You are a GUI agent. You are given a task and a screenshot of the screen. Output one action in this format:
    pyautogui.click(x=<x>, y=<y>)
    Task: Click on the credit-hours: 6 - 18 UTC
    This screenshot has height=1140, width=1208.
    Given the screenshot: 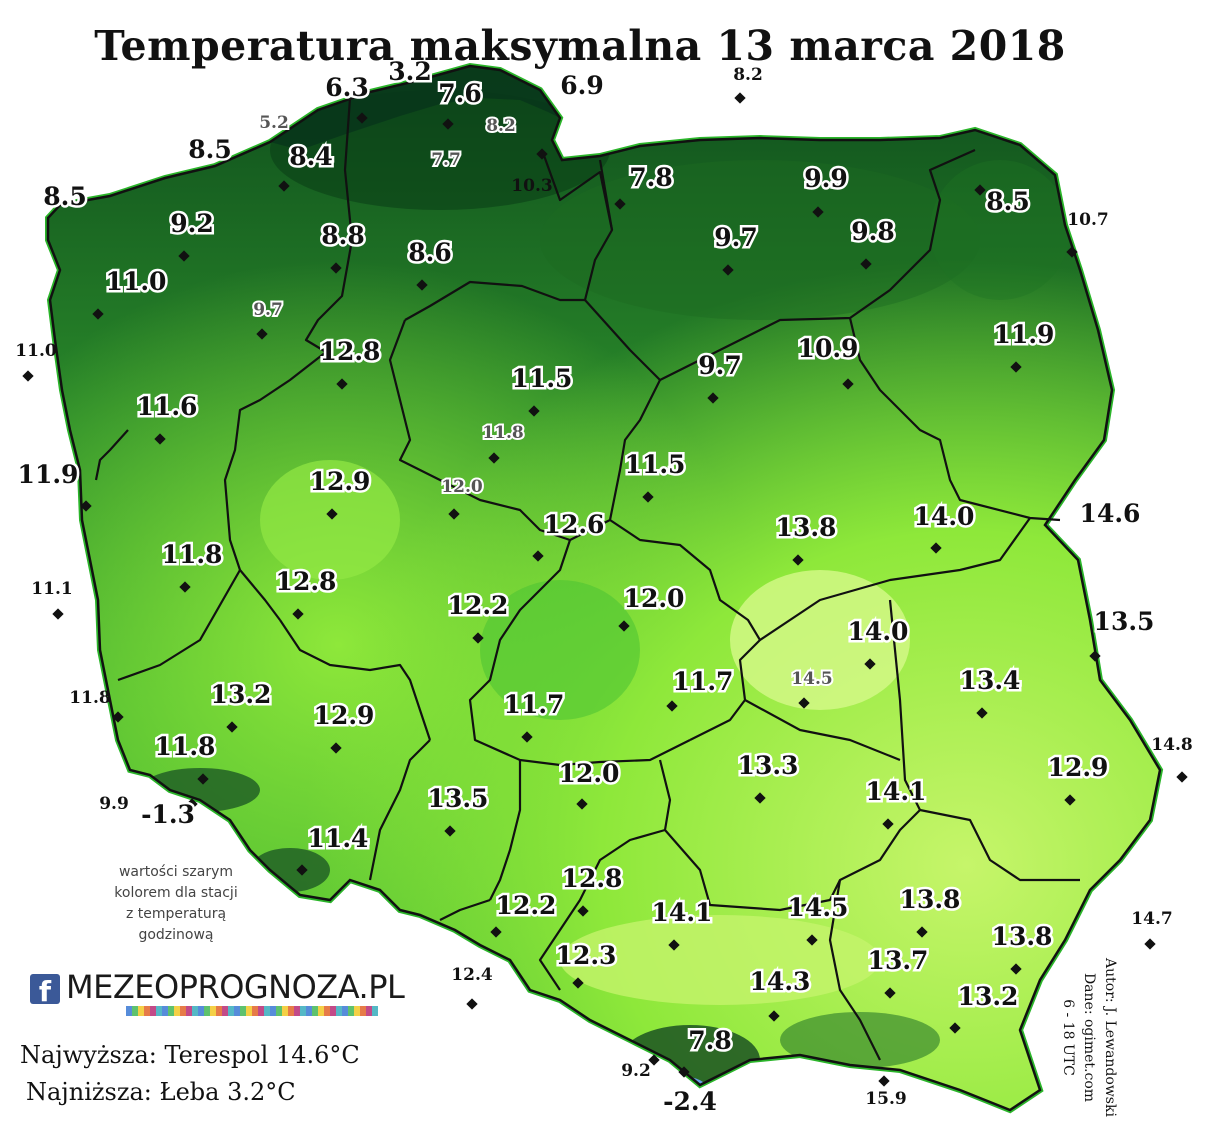 What is the action you would take?
    pyautogui.click(x=1068, y=1037)
    